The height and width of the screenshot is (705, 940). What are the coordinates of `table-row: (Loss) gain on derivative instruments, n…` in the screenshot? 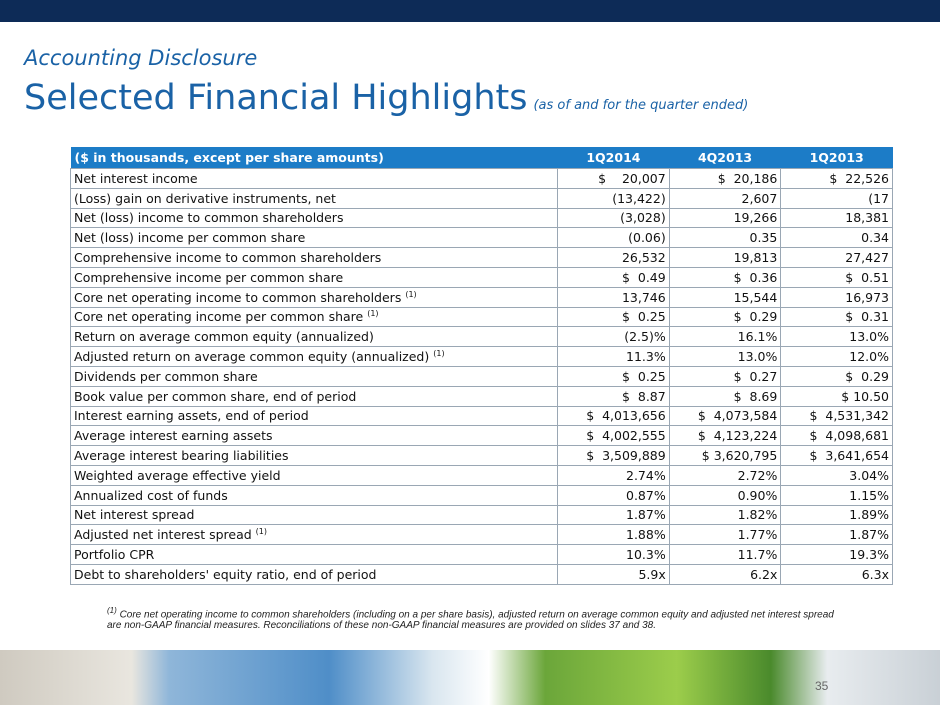 It's located at (481, 198).